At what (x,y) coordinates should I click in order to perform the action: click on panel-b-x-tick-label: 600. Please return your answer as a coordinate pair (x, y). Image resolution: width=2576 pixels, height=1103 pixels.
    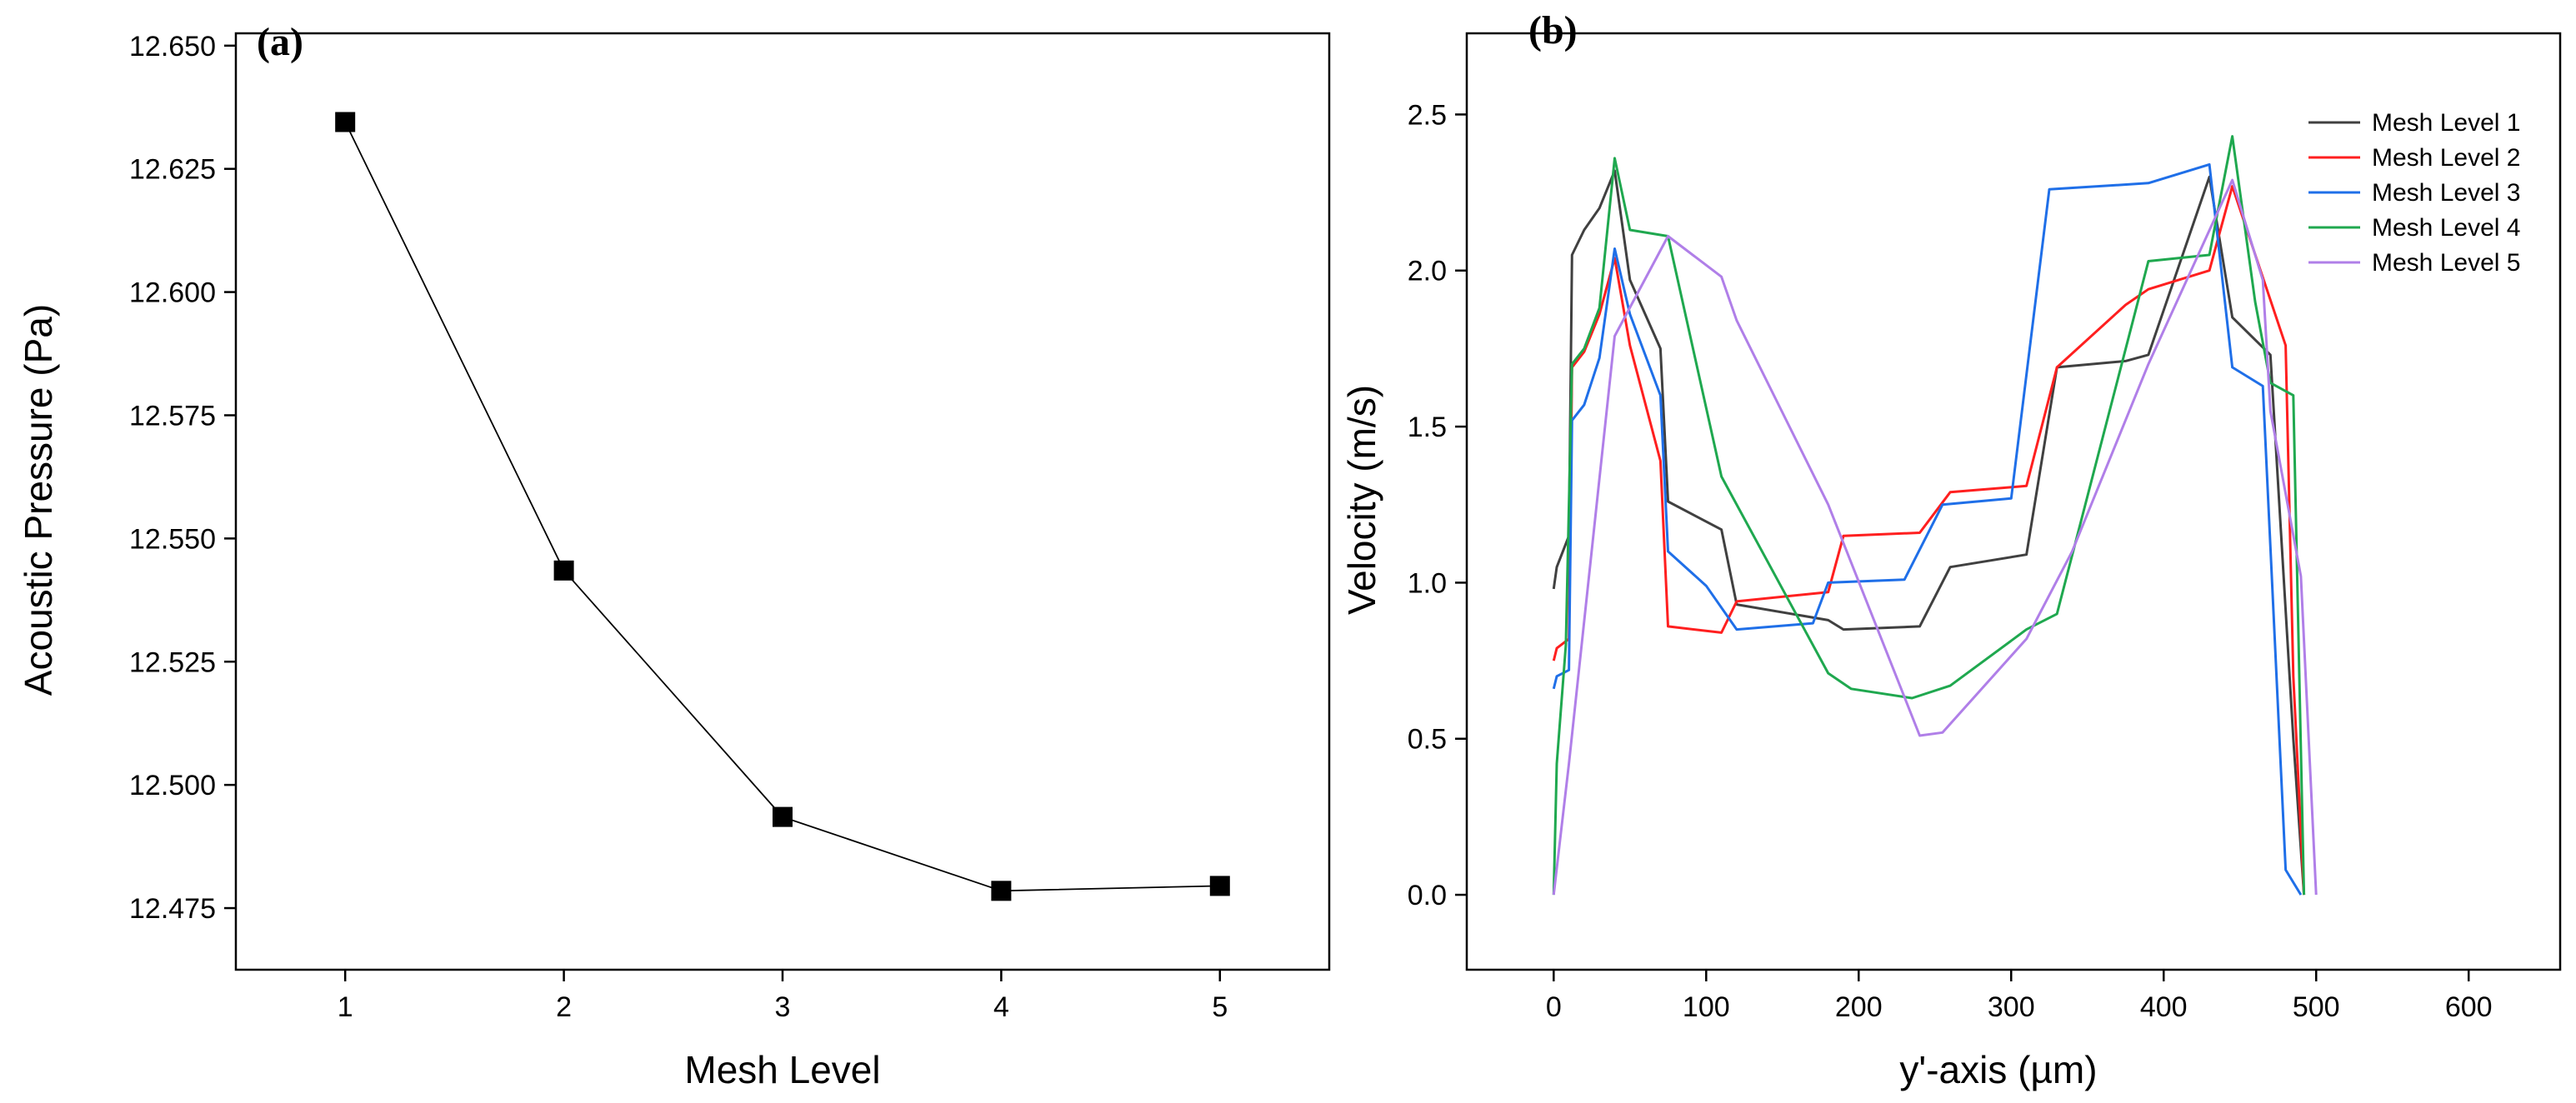
    Looking at the image, I should click on (2469, 1007).